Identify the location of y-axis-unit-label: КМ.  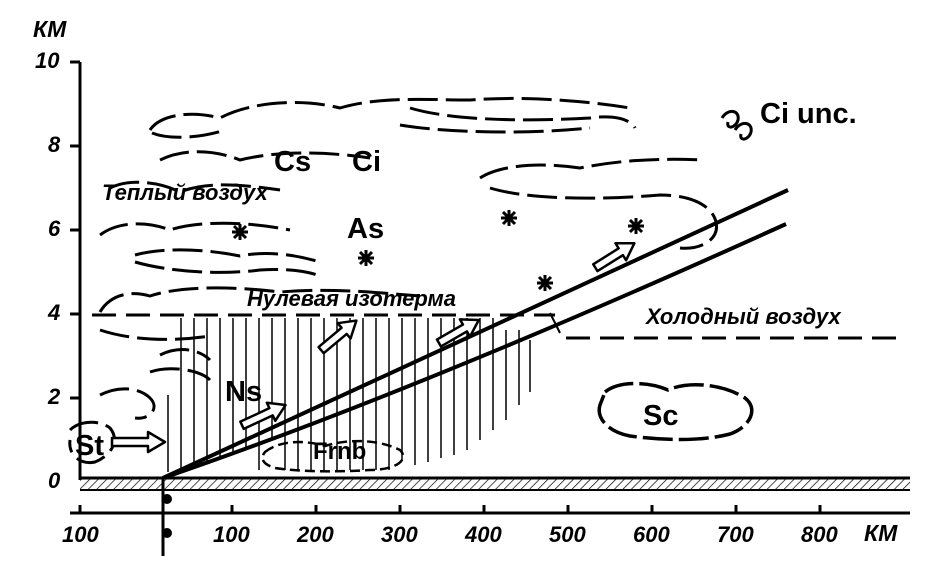
(50, 29).